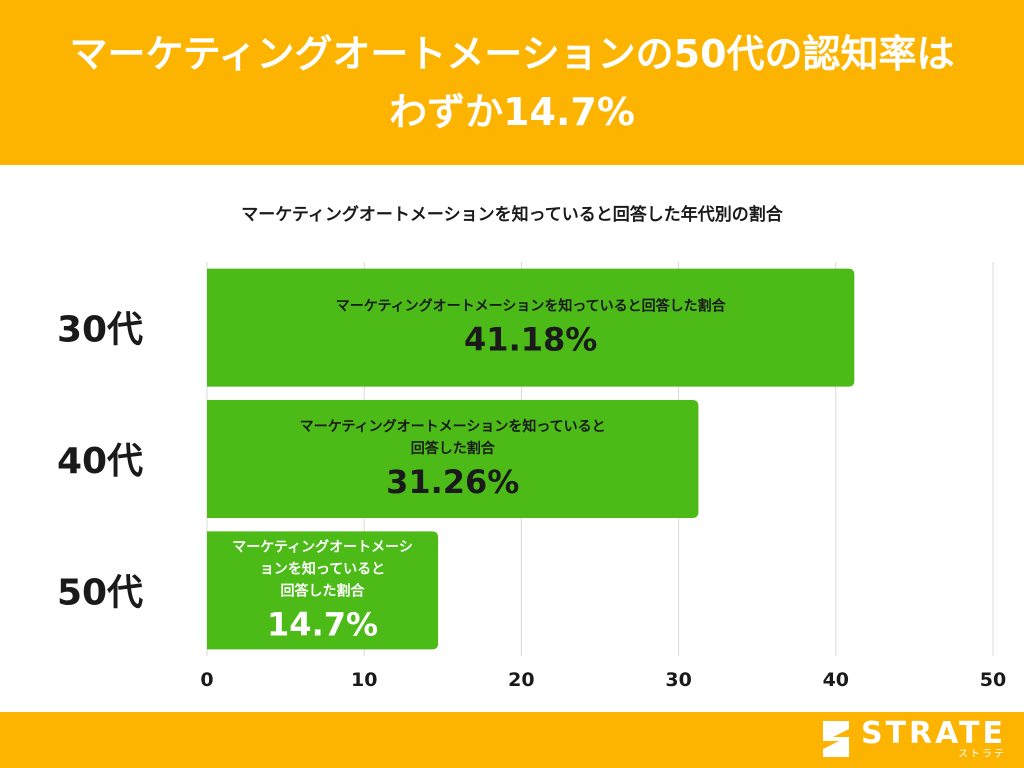  What do you see at coordinates (512, 53) in the screenshot?
I see `page-title-line1: マーケティングオートメーションの50代の認知率は` at bounding box center [512, 53].